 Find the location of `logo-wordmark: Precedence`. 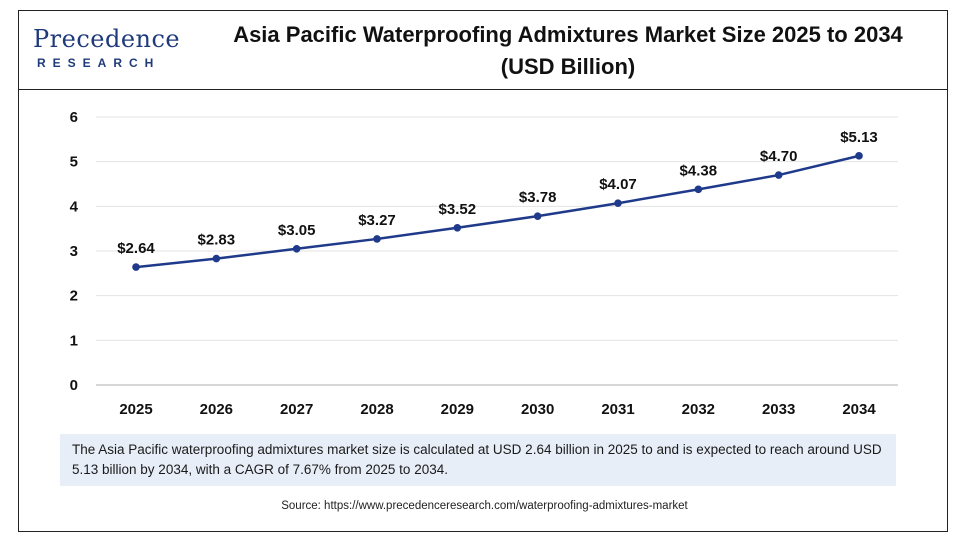

logo-wordmark: Precedence is located at coordinates (107, 39).